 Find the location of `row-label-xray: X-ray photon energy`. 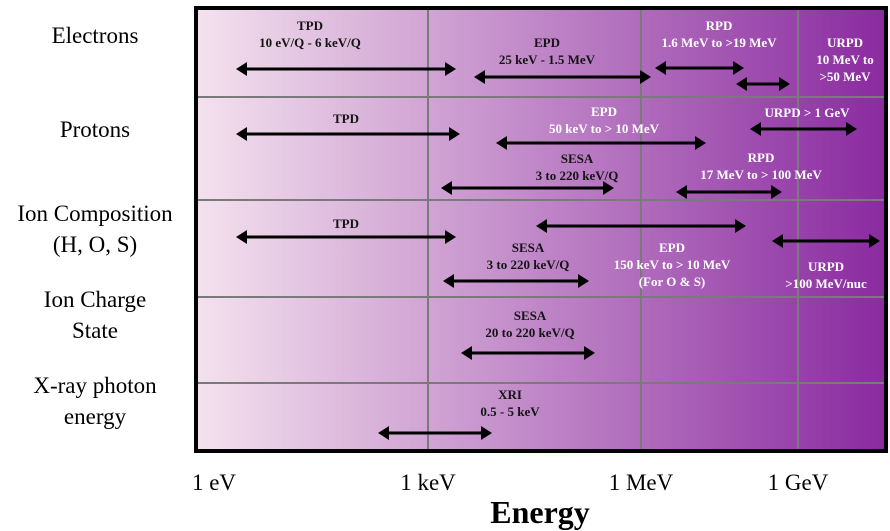

row-label-xray: X-ray photon energy is located at coordinates (95, 401).